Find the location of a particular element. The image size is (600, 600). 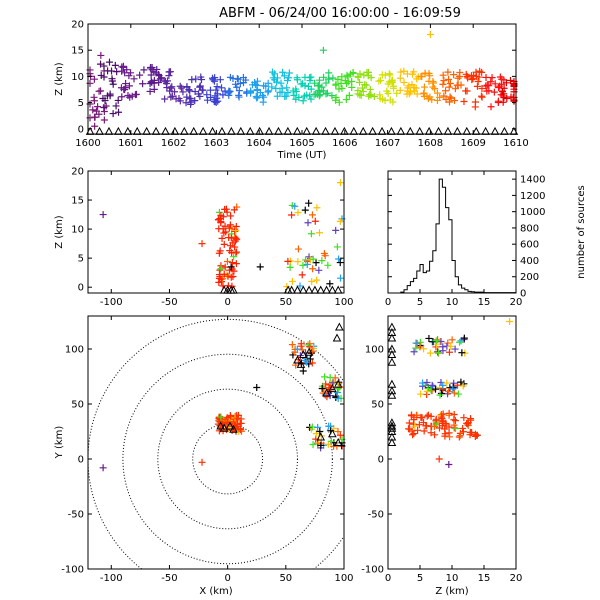

panel-z-y: 0 5 10 15 20 -100 -50 0 50 100 Z (km) is located at coordinates (441, 456).